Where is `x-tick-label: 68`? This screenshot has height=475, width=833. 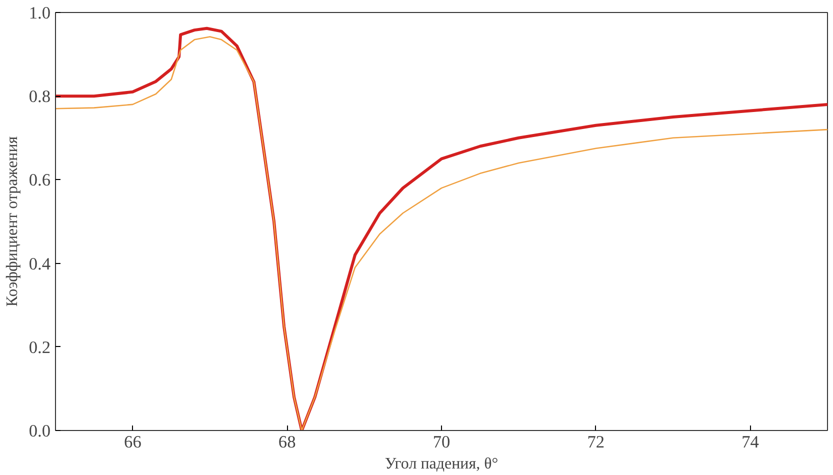
x-tick-label: 68 is located at coordinates (287, 442).